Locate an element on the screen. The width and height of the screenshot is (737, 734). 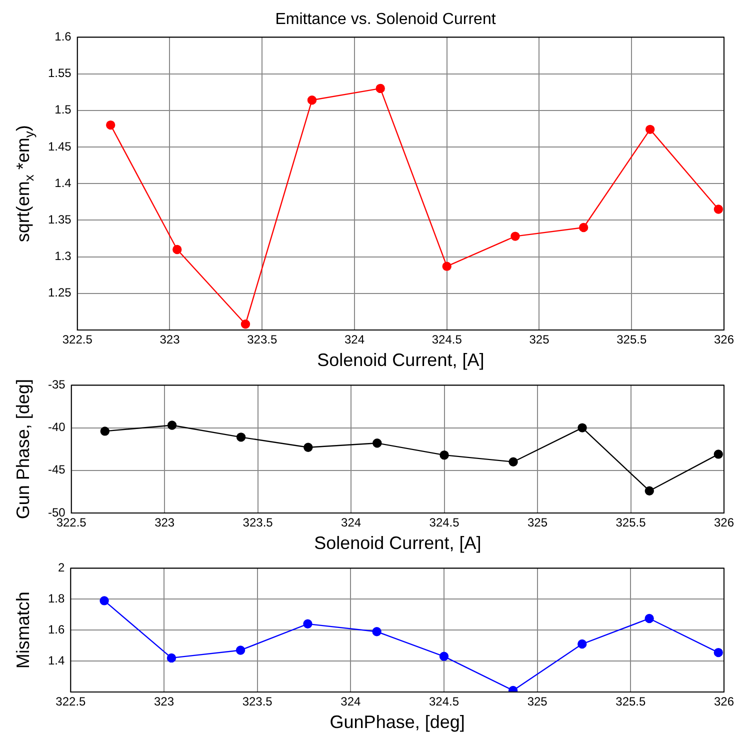
y-tick-label: 1.3 is located at coordinates (63, 256).